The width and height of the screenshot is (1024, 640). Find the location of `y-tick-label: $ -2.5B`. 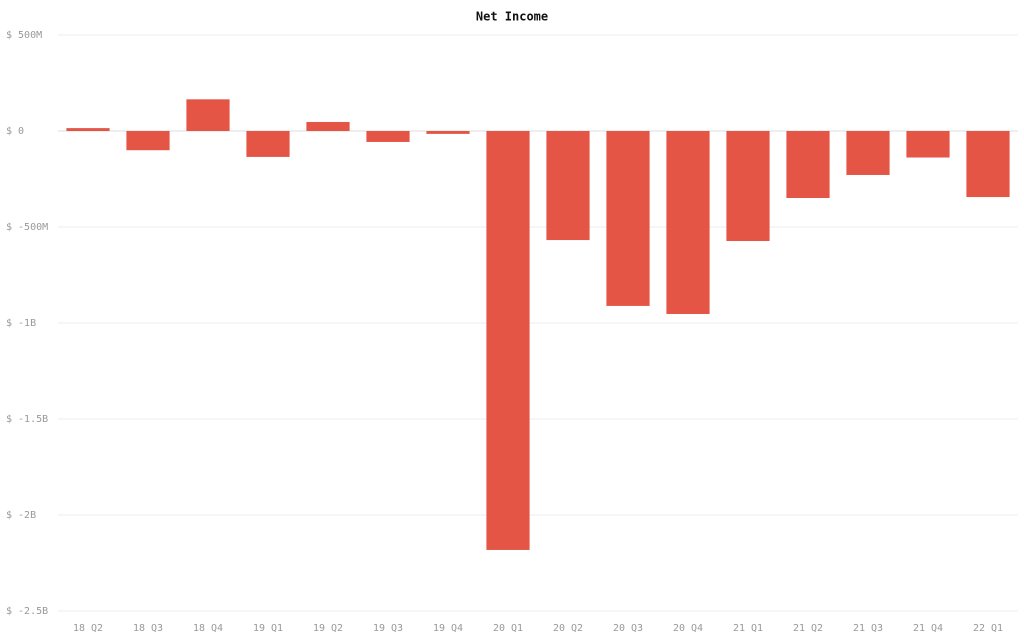

y-tick-label: $ -2.5B is located at coordinates (27, 611).